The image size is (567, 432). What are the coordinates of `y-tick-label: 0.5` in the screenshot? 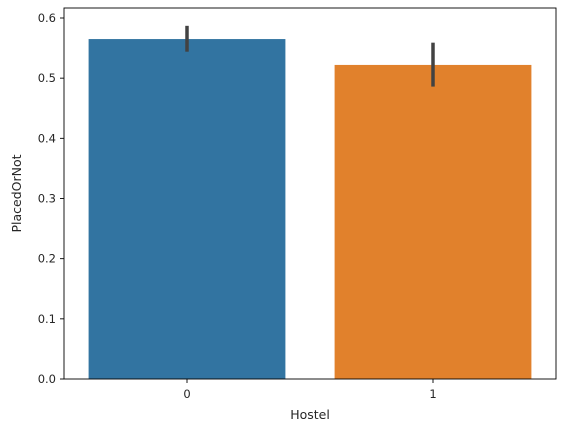 It's located at (47, 78).